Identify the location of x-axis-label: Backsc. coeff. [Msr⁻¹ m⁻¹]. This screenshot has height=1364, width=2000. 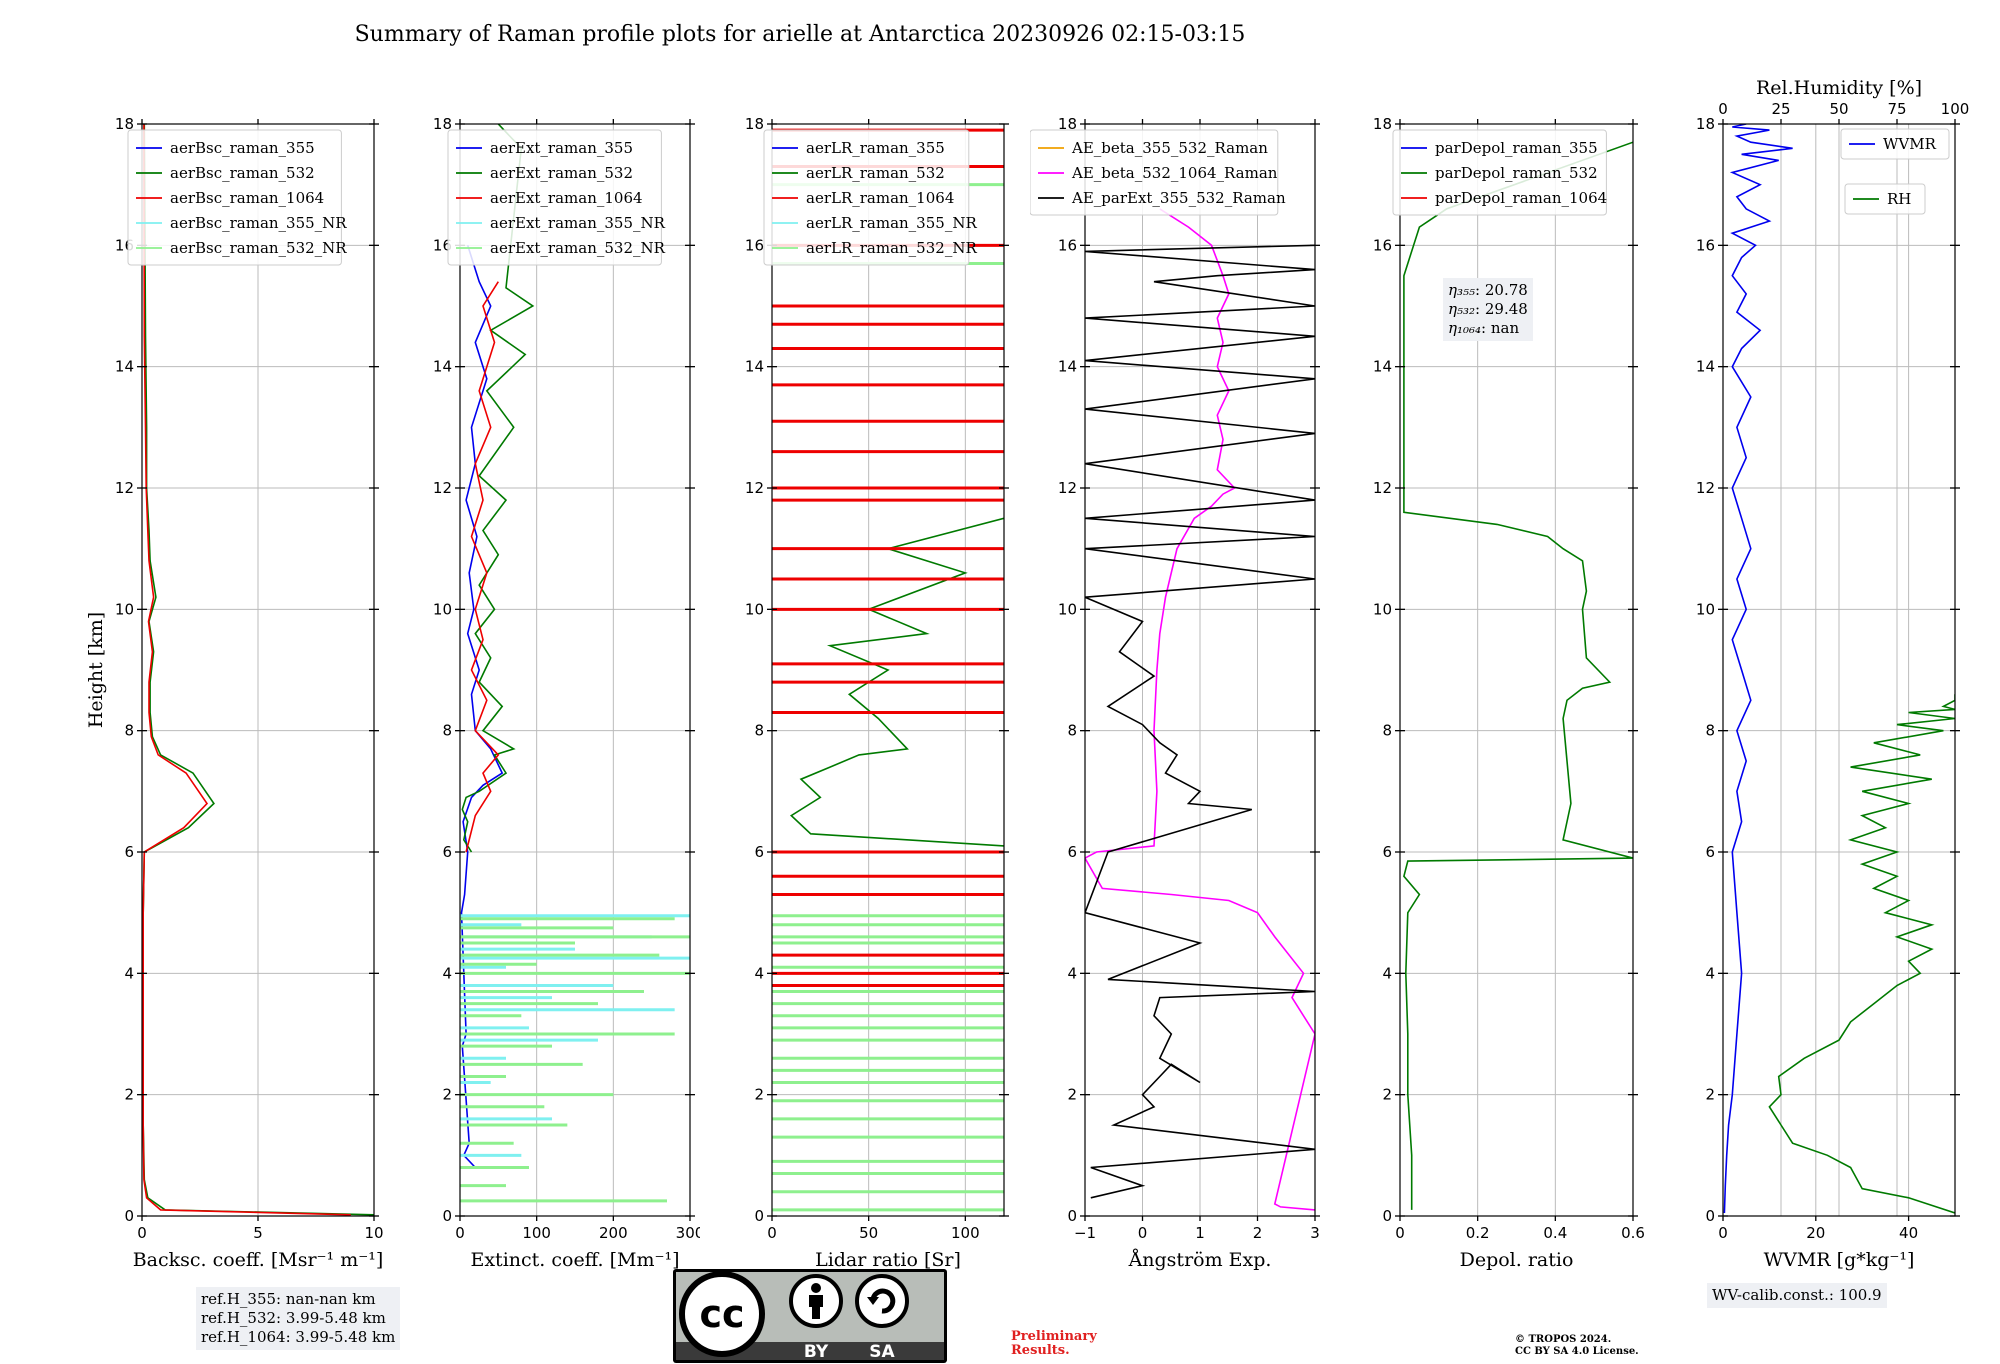
(258, 1260).